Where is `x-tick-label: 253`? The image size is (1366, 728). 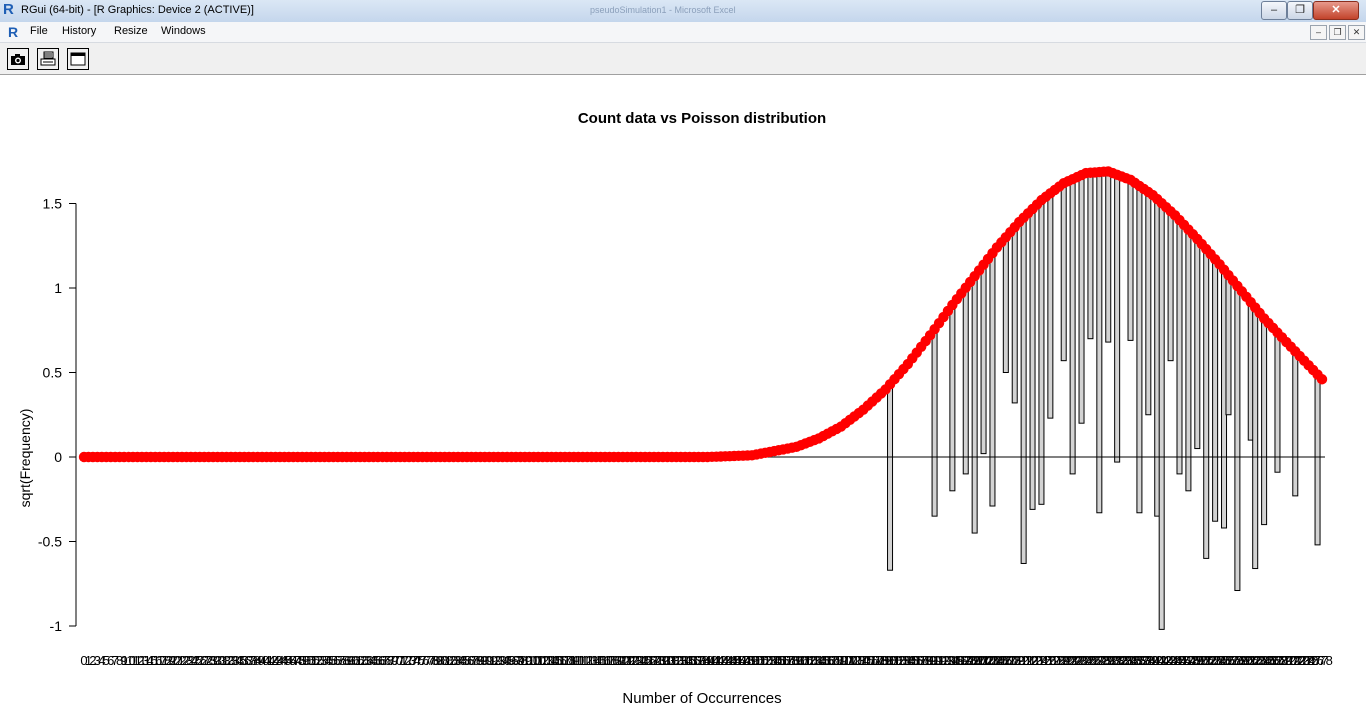
x-tick-label: 253 is located at coordinates (1211, 660).